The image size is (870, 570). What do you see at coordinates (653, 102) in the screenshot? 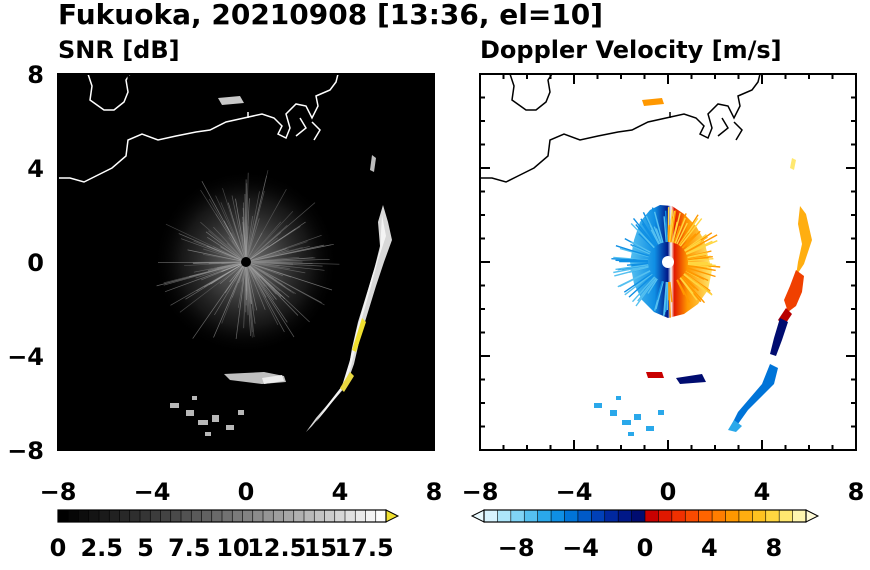
I see `velocity-echo-north` at bounding box center [653, 102].